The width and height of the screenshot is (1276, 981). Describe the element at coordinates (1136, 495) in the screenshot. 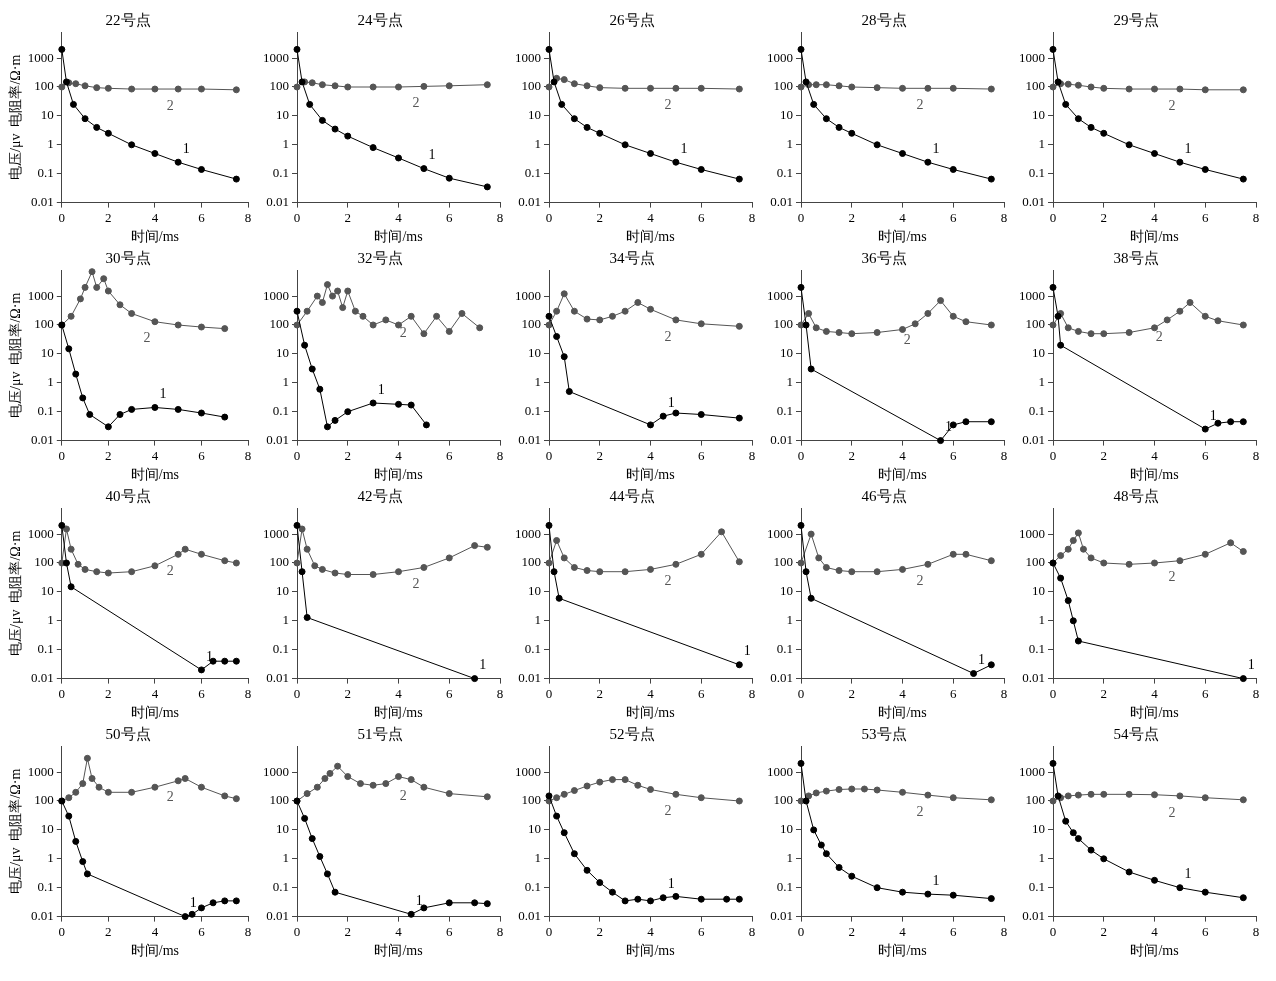

I see `chart-title: 48号点` at that location.